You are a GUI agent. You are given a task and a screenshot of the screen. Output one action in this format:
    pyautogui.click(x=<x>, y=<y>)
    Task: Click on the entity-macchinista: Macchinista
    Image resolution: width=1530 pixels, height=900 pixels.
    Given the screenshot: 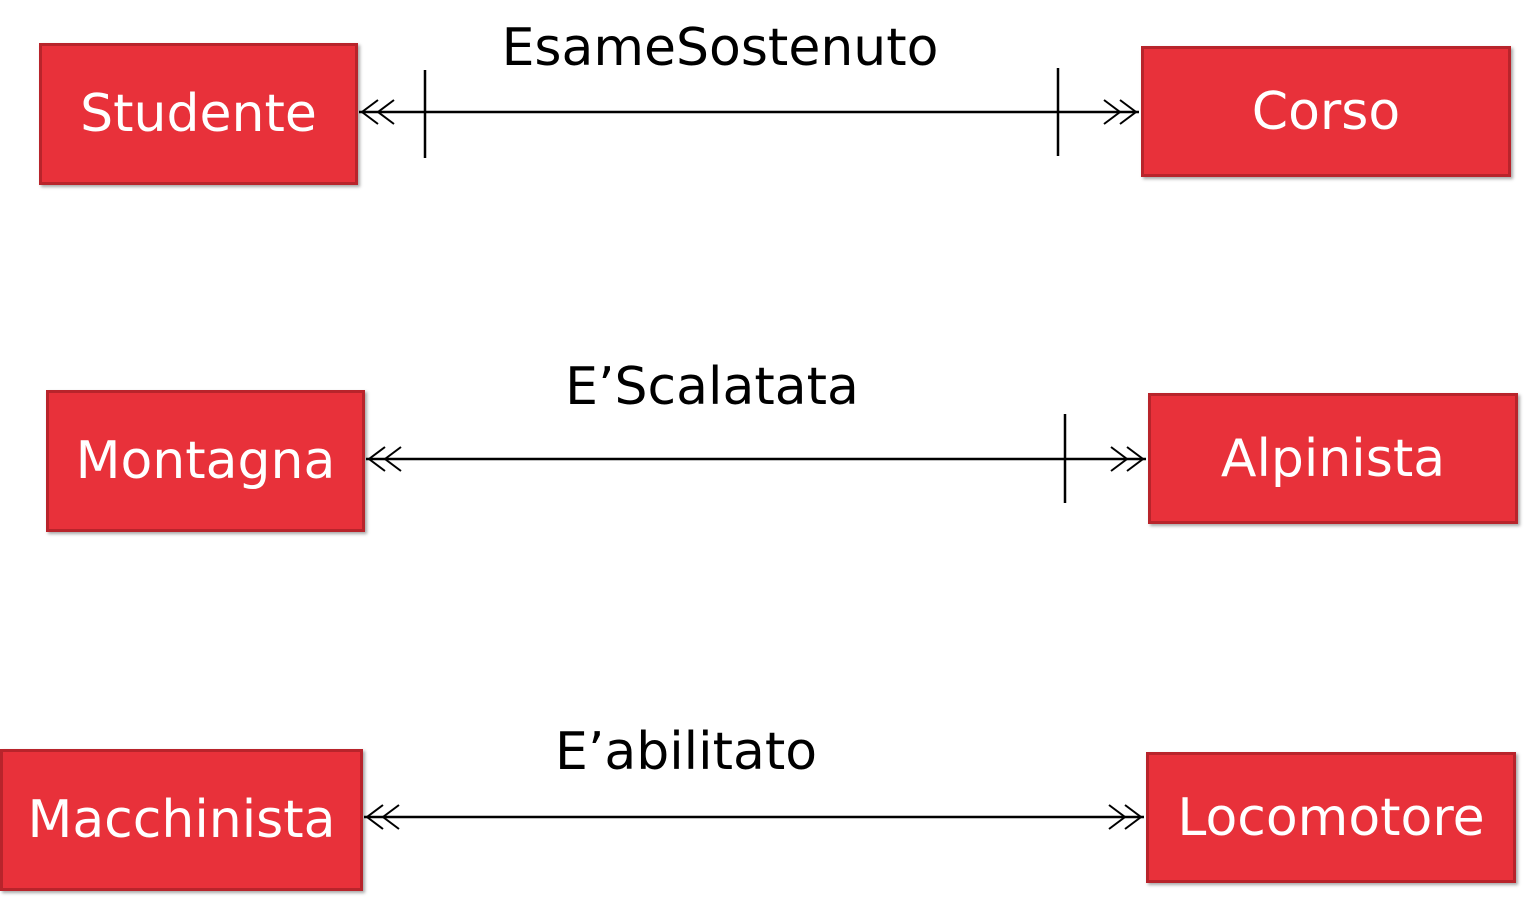 What is the action you would take?
    pyautogui.click(x=181, y=820)
    